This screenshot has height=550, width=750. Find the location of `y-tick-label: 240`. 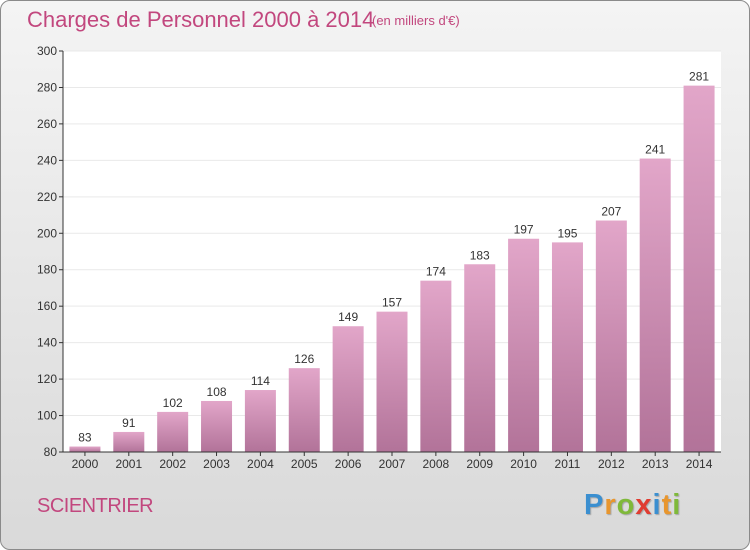

y-tick-label: 240 is located at coordinates (47, 160).